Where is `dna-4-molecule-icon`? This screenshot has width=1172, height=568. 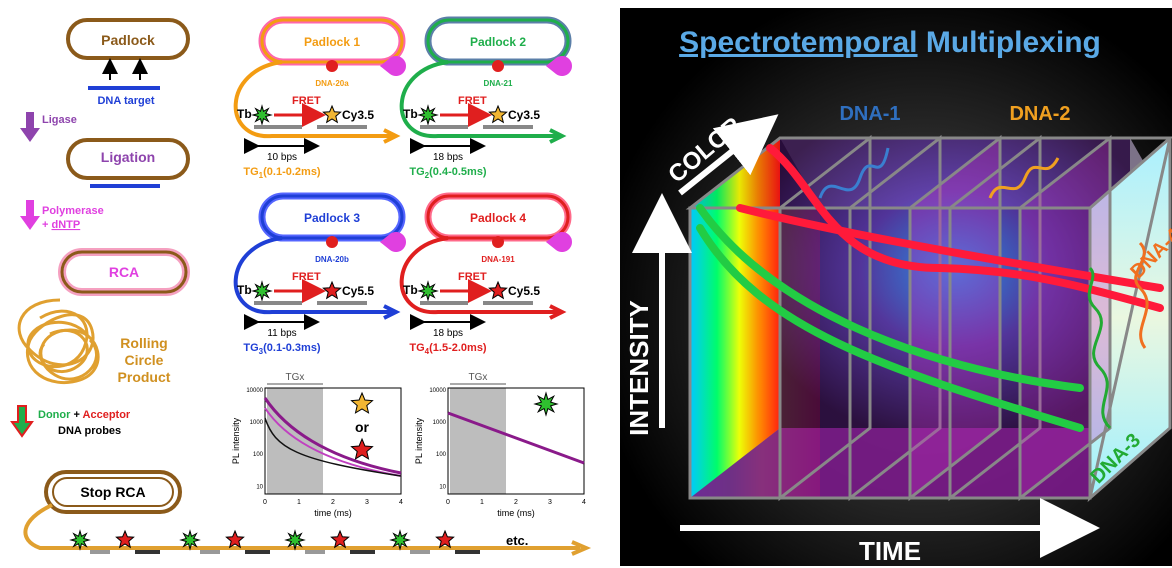
dna-4-molecule-icon is located at coordinates (1141, 295).